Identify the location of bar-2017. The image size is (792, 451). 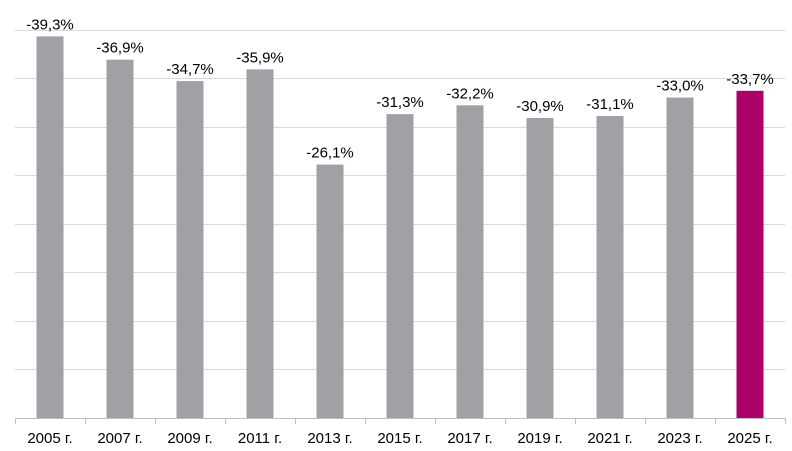
(470, 262).